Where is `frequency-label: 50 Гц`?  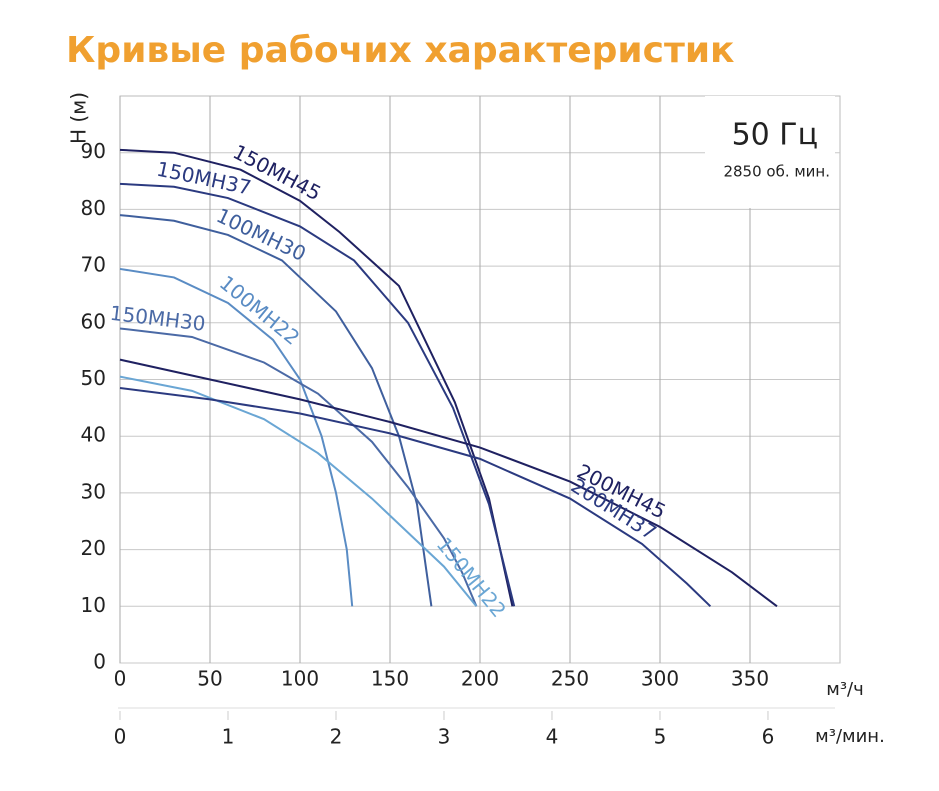 frequency-label: 50 Гц is located at coordinates (775, 135).